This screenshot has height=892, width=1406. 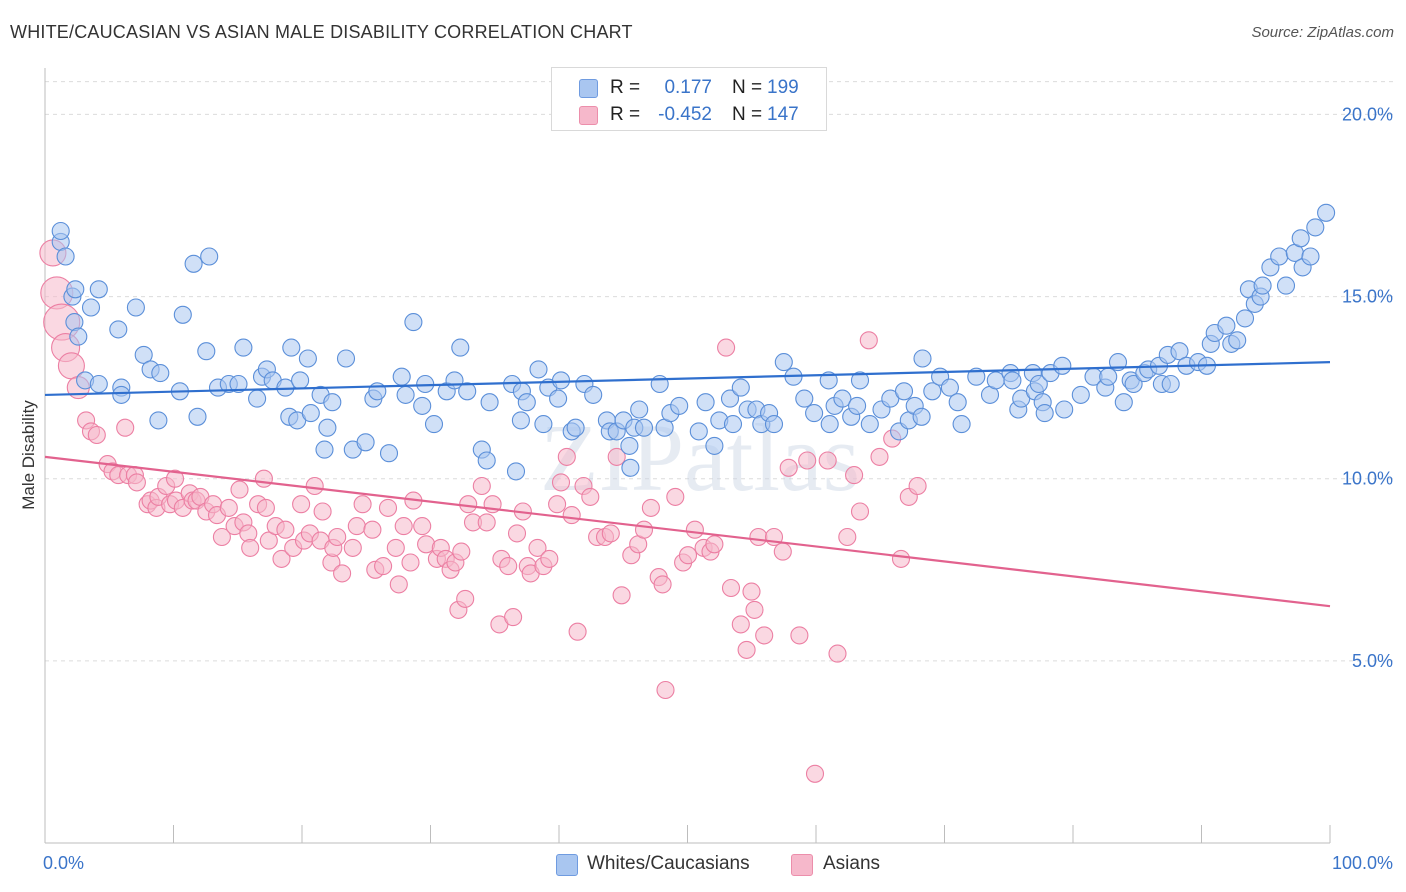 What do you see at coordinates (718, 863) in the screenshot?
I see `x-tick-labels: 0.0% 100.0%` at bounding box center [718, 863].